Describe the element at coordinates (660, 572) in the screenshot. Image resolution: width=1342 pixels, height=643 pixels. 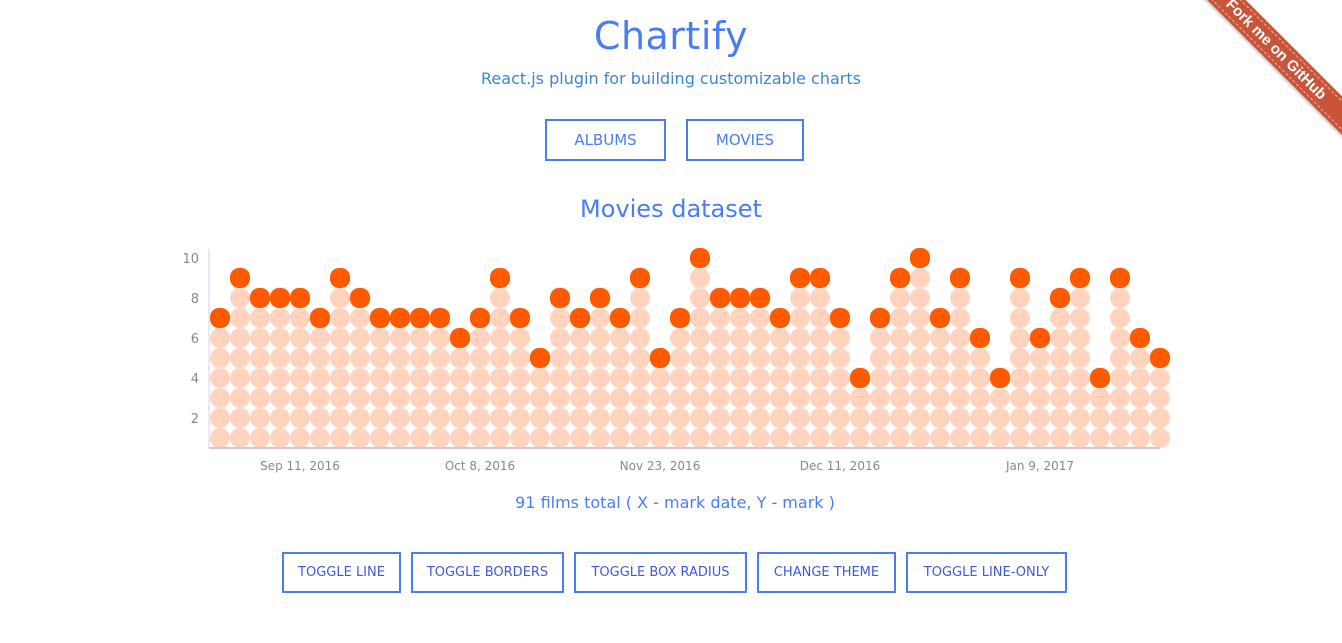
I see `toggle-box-radius-button: TOGGLE BOX RADIUS` at that location.